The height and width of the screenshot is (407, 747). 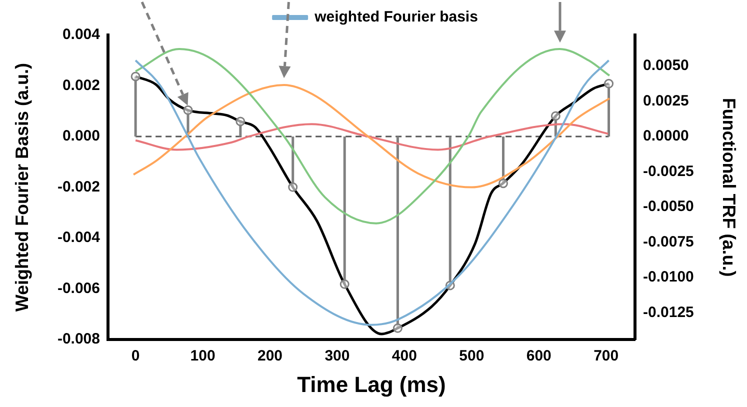 What do you see at coordinates (404, 356) in the screenshot?
I see `x-tick-label: 400` at bounding box center [404, 356].